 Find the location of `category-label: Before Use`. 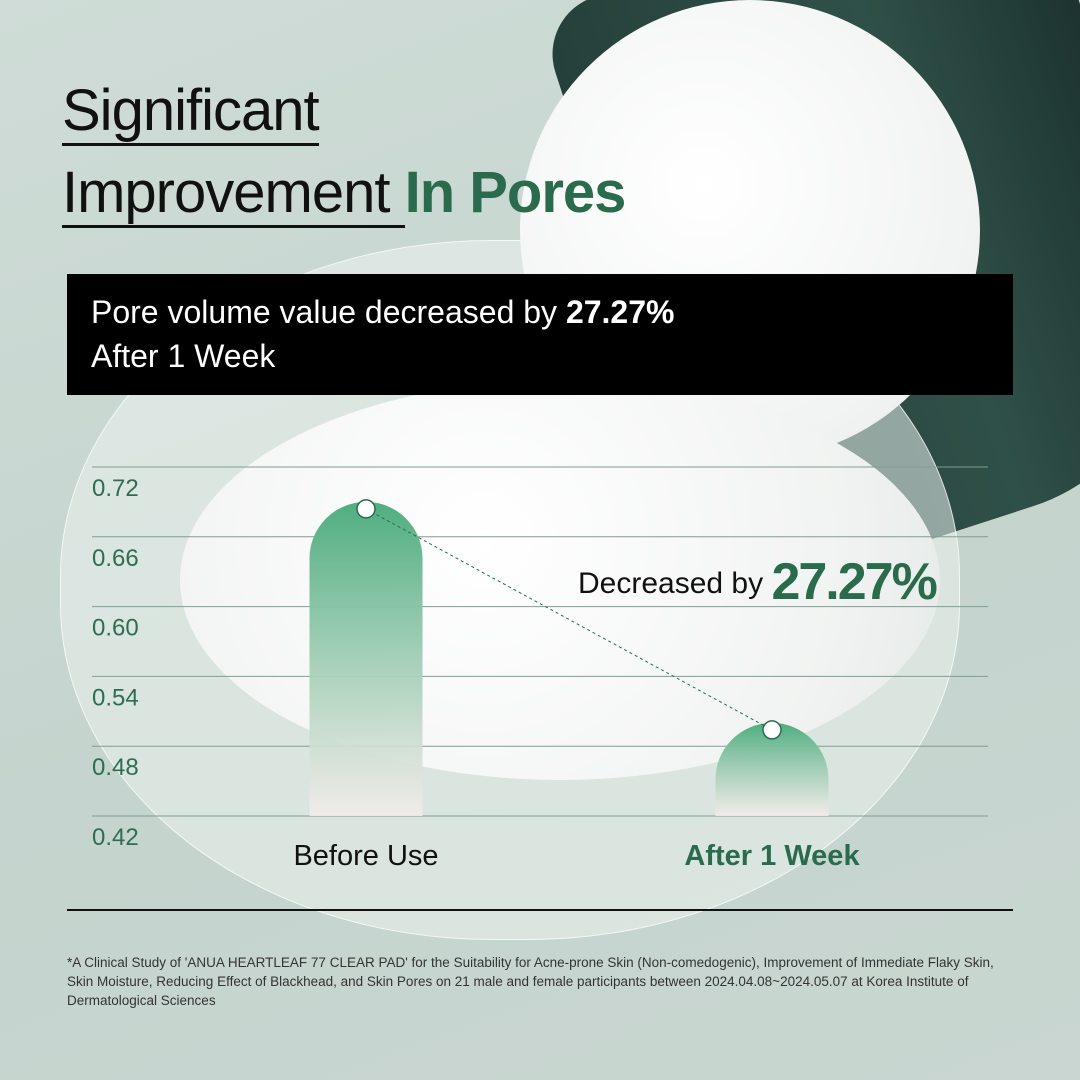

category-label: Before Use is located at coordinates (365, 856).